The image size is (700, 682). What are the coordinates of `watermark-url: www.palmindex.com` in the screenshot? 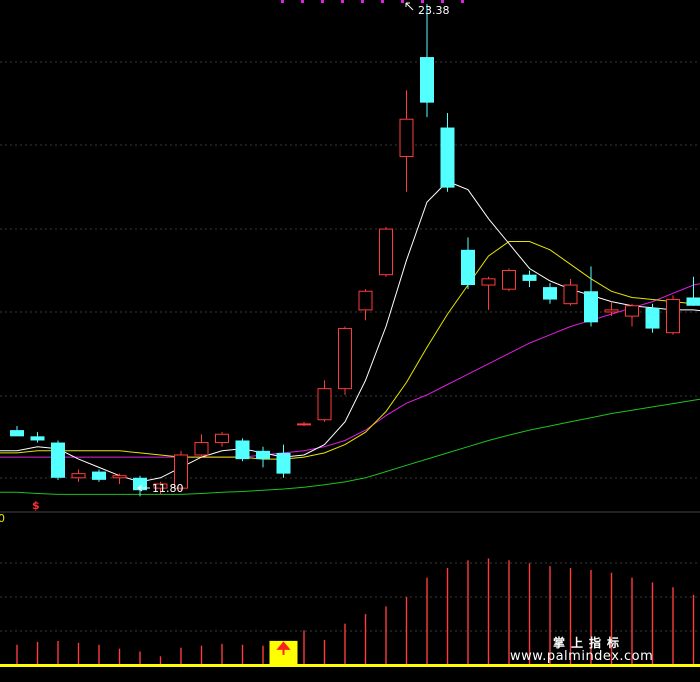 It's located at (582, 656).